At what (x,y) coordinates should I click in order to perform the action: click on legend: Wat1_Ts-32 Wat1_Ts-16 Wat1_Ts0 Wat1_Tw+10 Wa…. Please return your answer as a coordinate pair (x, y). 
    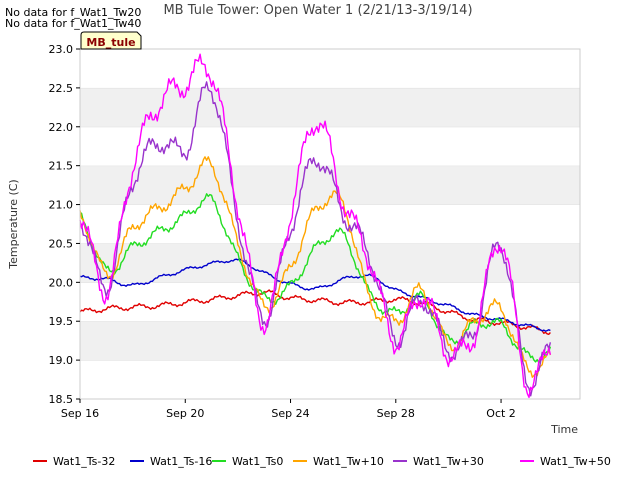
    Looking at the image, I should click on (322, 461).